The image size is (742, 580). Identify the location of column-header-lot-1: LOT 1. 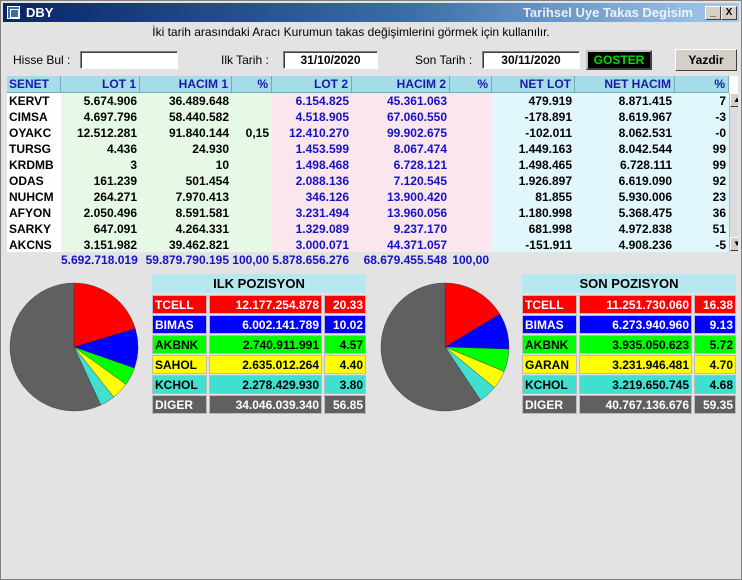
(100, 84).